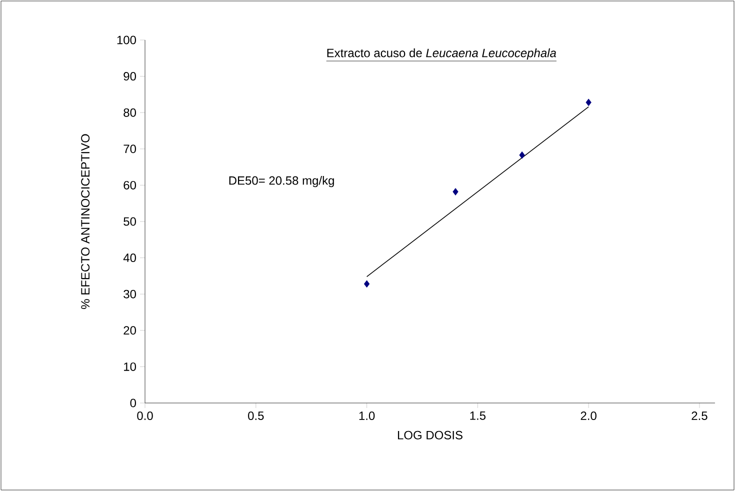 This screenshot has height=491, width=735. What do you see at coordinates (145, 416) in the screenshot?
I see `x-tick-label: 0.0` at bounding box center [145, 416].